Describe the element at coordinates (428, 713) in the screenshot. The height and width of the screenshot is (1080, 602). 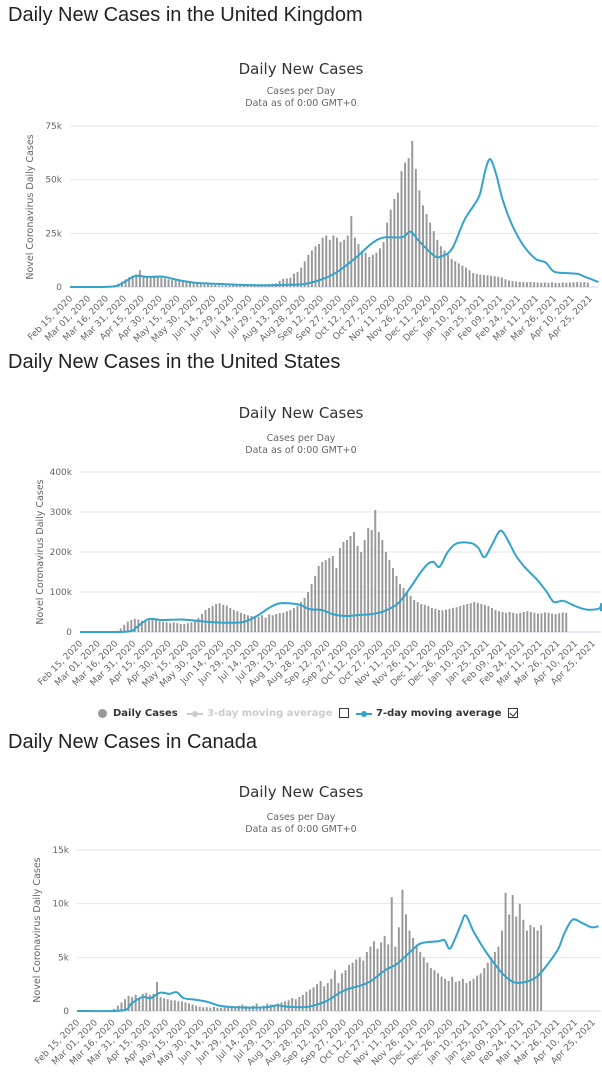
I see `legend-7day-average: 7-day moving average` at that location.